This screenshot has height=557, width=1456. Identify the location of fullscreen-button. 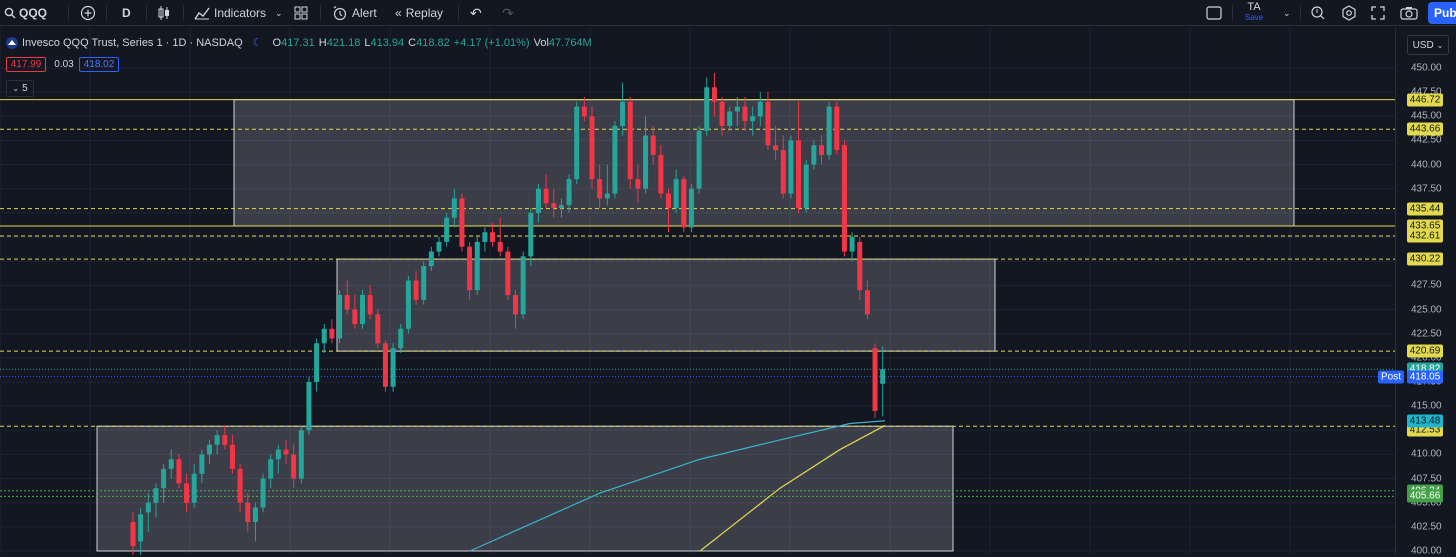
(1378, 13).